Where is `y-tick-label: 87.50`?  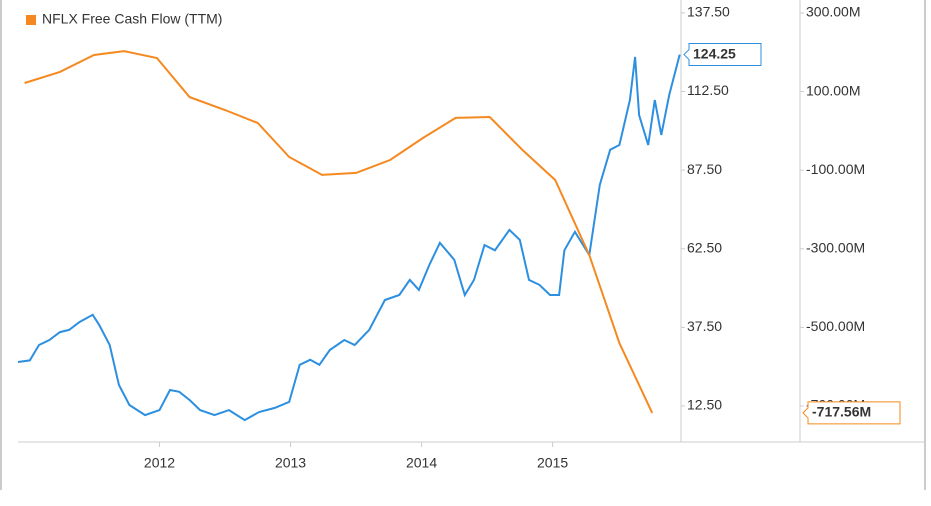 y-tick-label: 87.50 is located at coordinates (704, 169).